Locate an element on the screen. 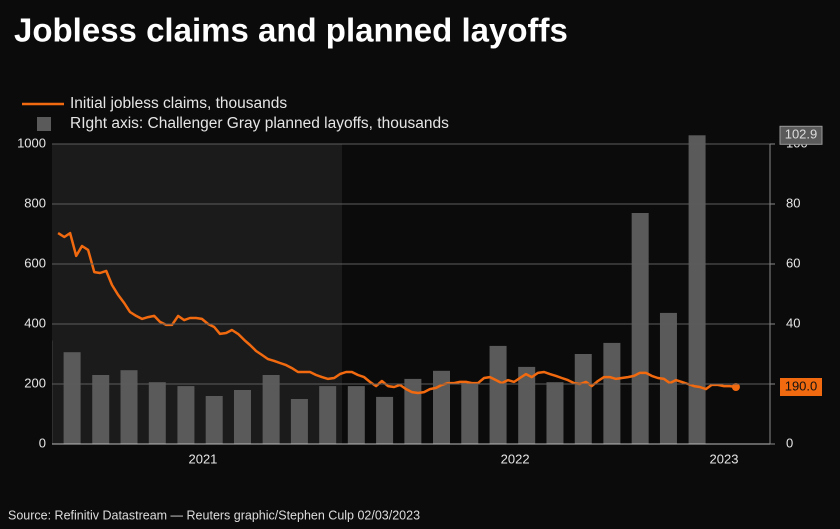  y-tick-label: 400 is located at coordinates (35, 322).